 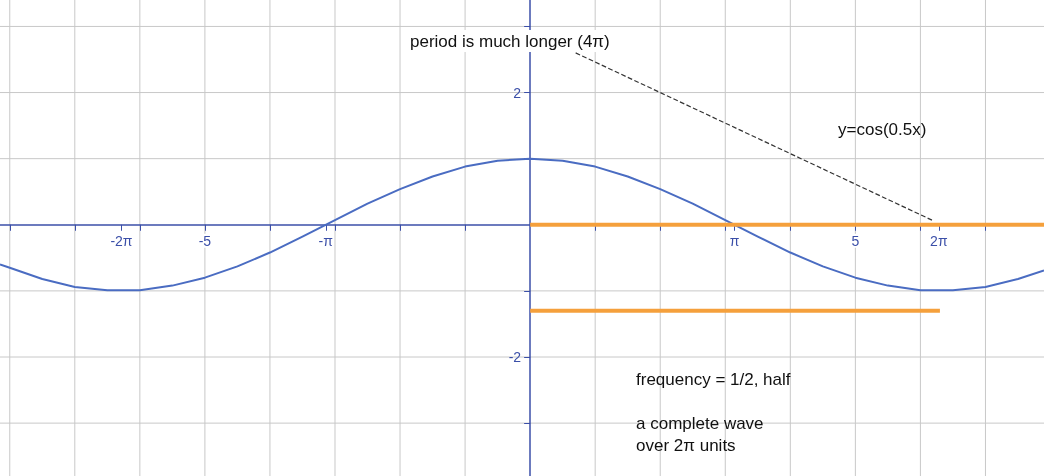 I want to click on x-tick-label: π, so click(x=734, y=240).